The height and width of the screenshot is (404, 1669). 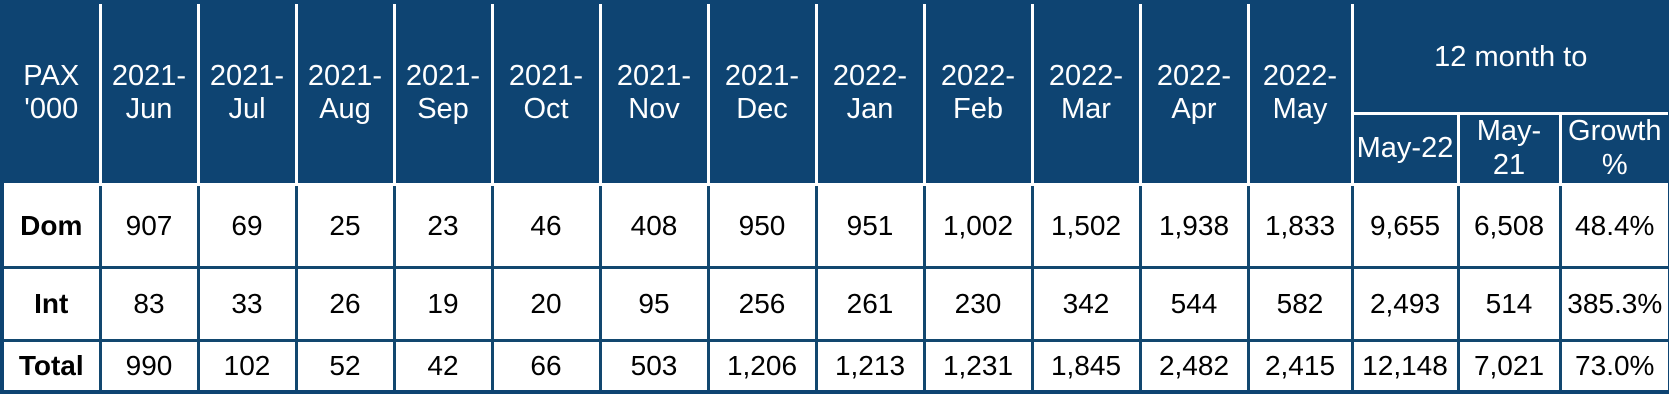 What do you see at coordinates (1194, 225) in the screenshot?
I see `data-cell: 1,938` at bounding box center [1194, 225].